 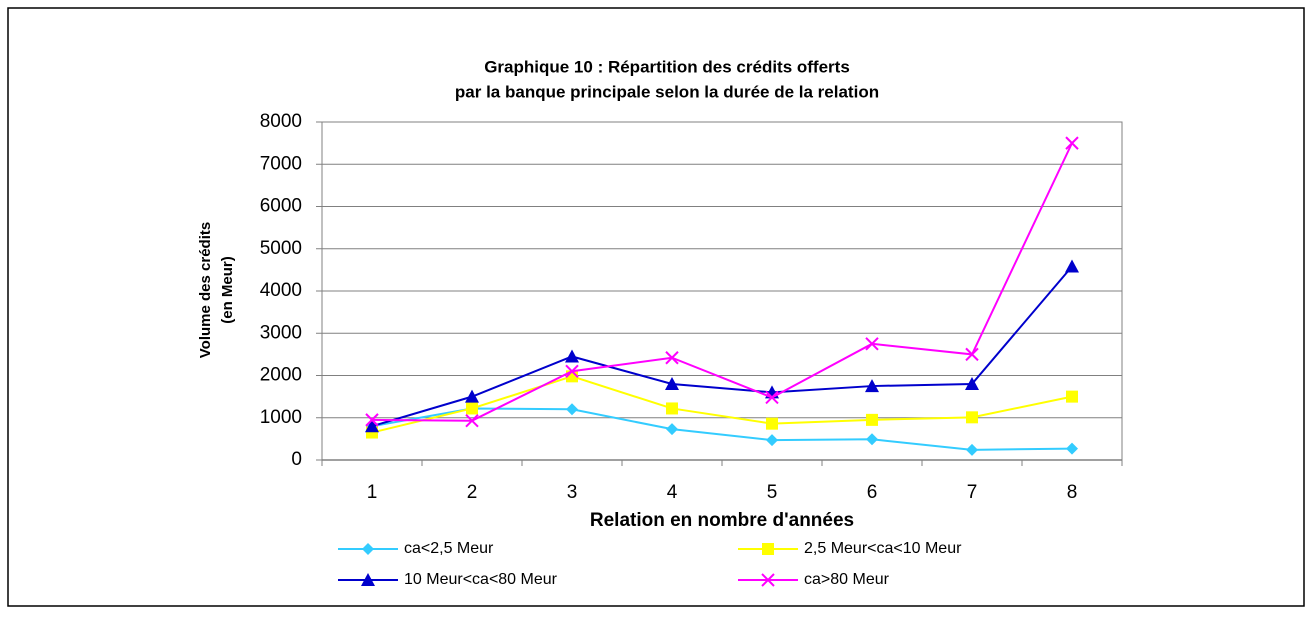 I want to click on legend-label: 10 Meur<ca<80 Meur, so click(x=481, y=579).